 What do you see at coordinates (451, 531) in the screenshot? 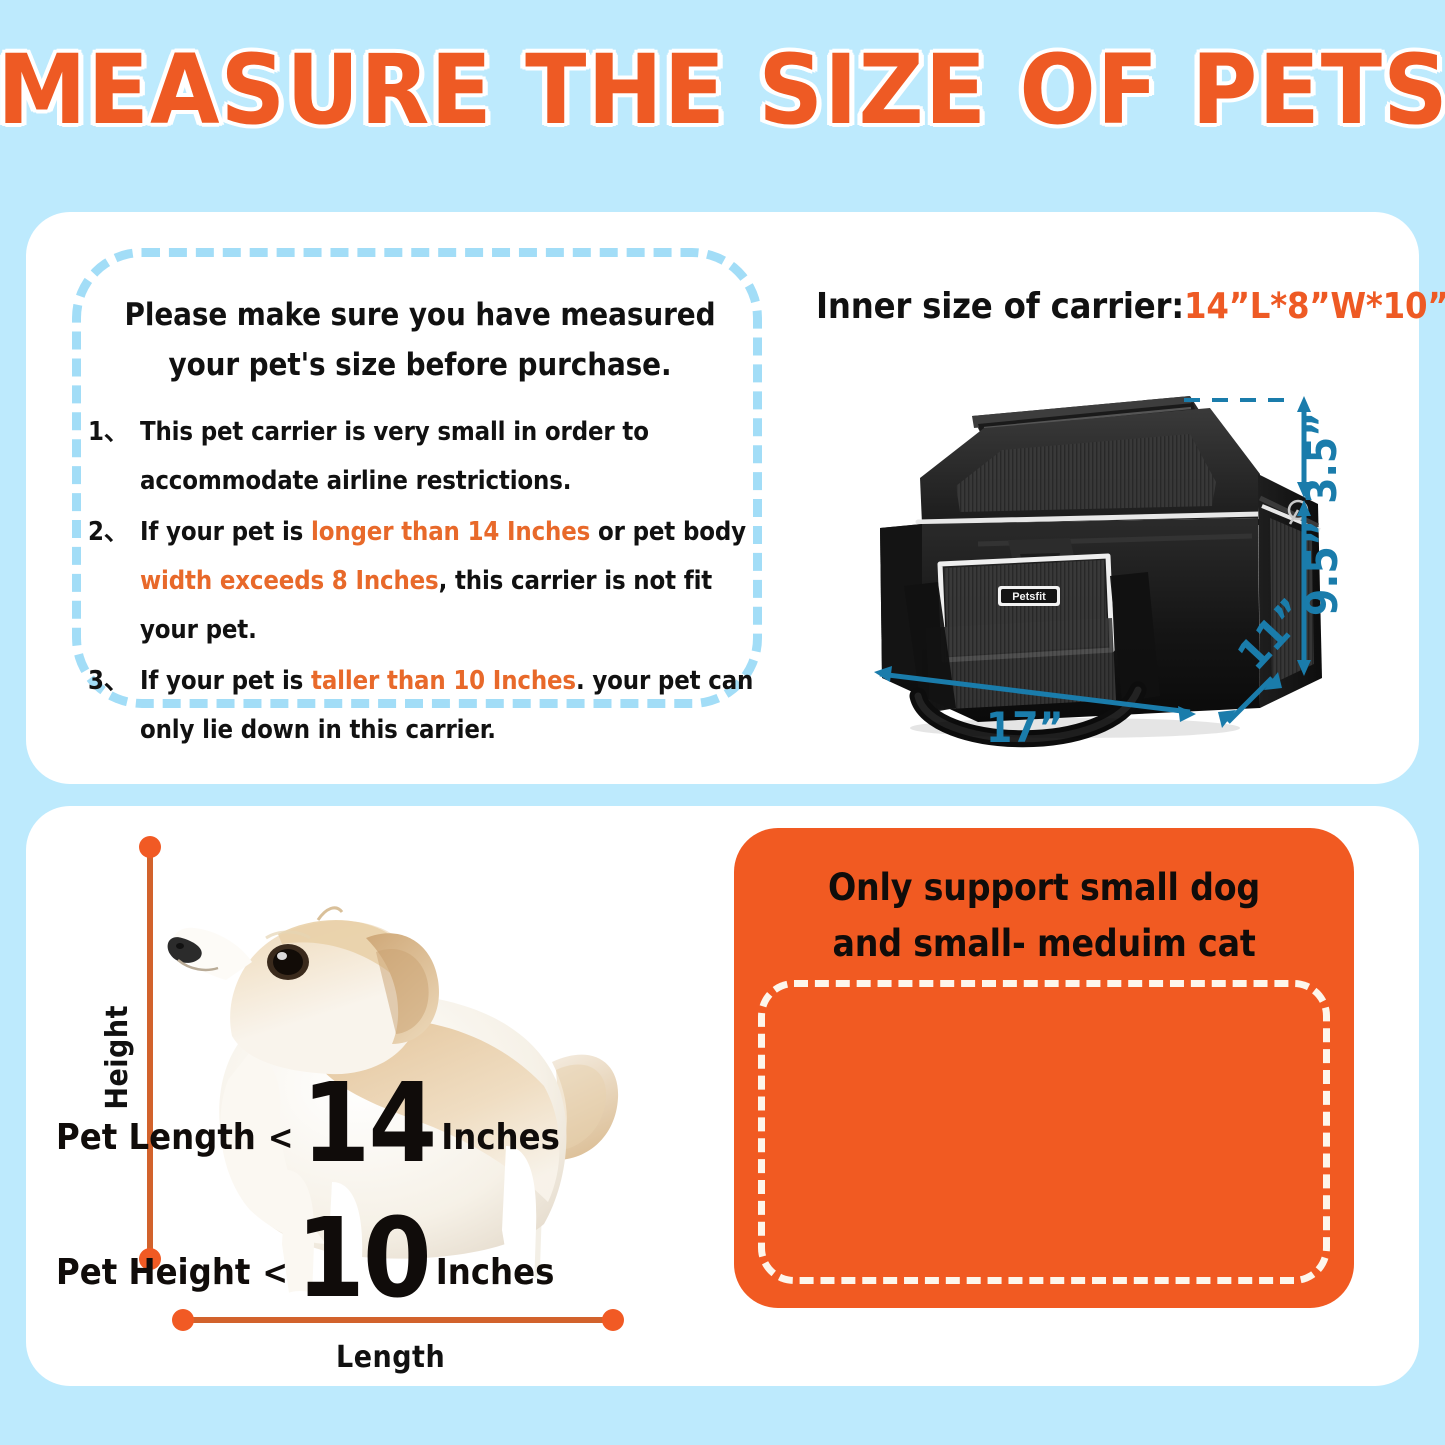
I see `note-highlight: longer than 14 Inches` at bounding box center [451, 531].